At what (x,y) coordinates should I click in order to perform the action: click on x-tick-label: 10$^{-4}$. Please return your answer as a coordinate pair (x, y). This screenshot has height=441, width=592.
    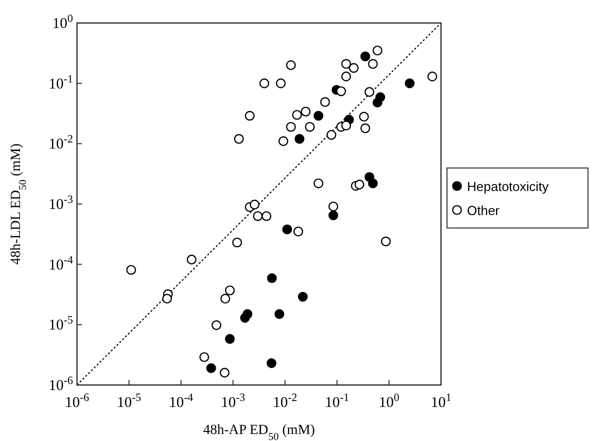
    Looking at the image, I should click on (181, 401).